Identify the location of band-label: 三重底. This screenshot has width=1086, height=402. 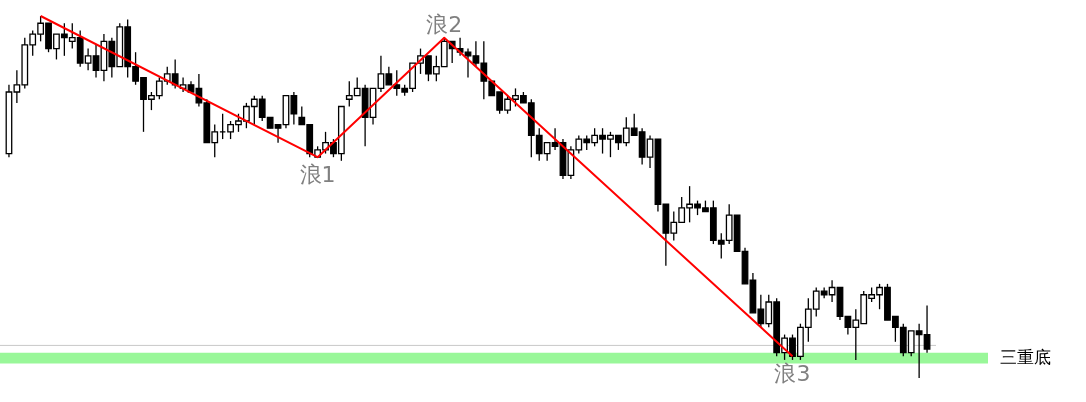
(1025, 357).